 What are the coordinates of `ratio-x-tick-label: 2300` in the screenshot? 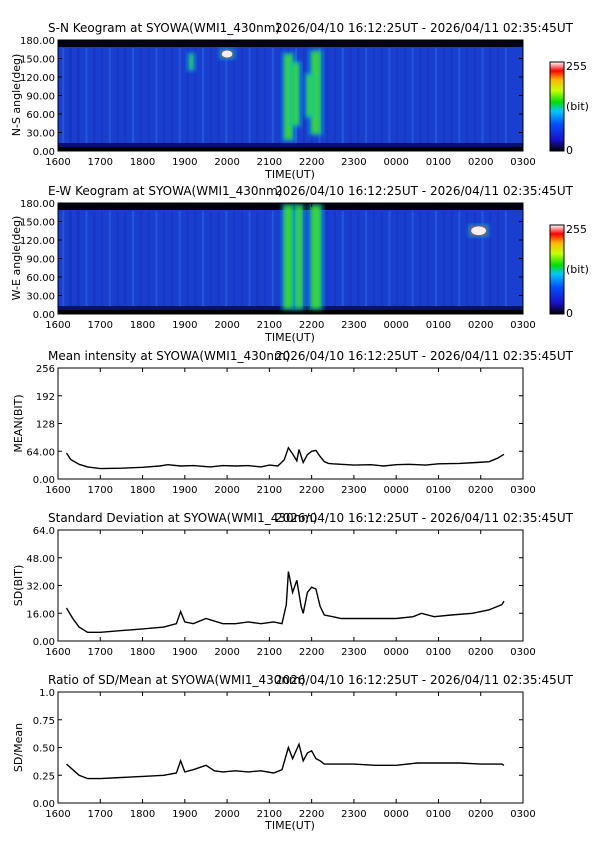 It's located at (353, 814).